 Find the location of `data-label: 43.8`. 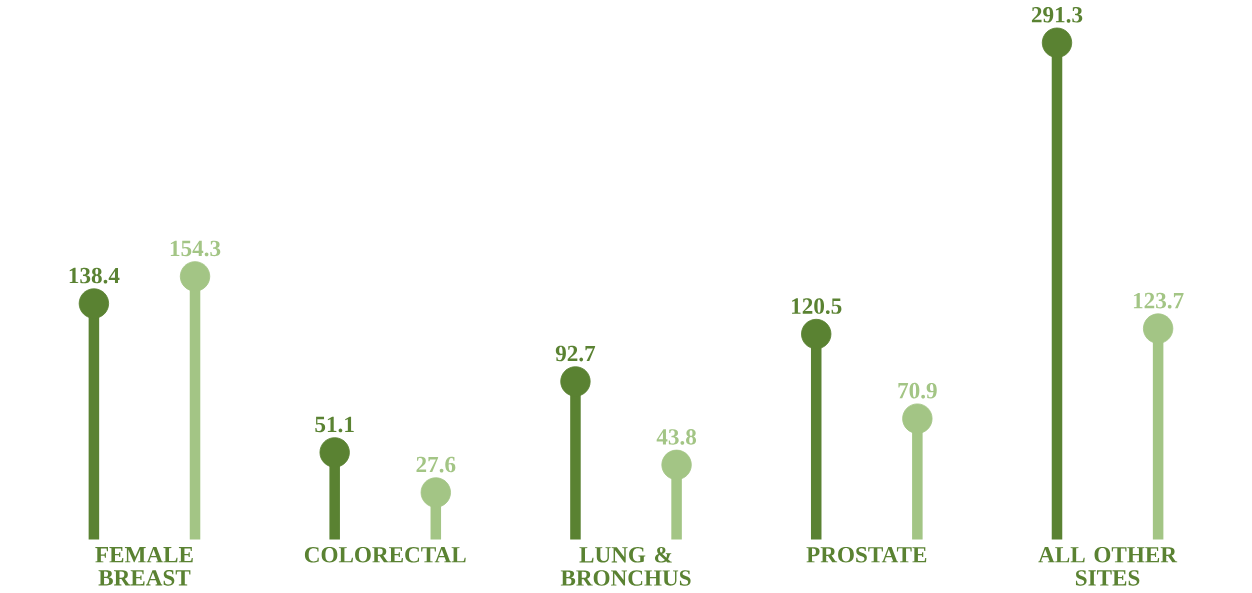

data-label: 43.8 is located at coordinates (676, 437).